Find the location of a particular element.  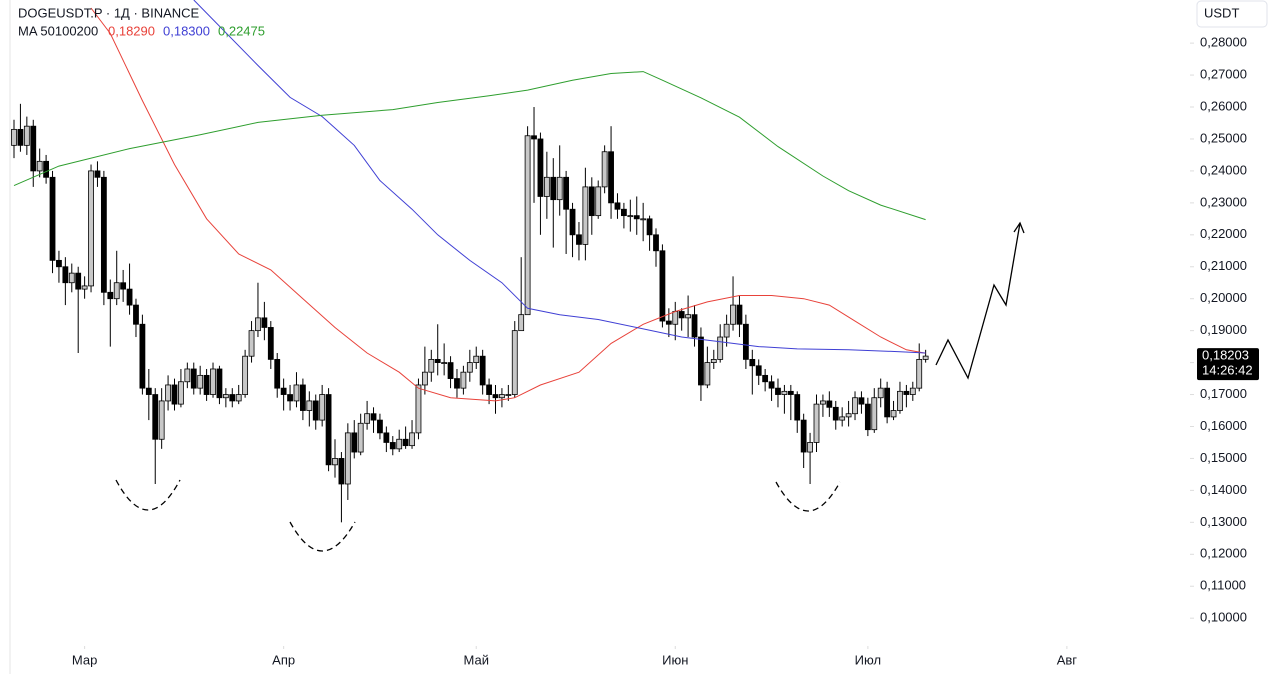

countdown-label: 14:26:42 is located at coordinates (1227, 370).